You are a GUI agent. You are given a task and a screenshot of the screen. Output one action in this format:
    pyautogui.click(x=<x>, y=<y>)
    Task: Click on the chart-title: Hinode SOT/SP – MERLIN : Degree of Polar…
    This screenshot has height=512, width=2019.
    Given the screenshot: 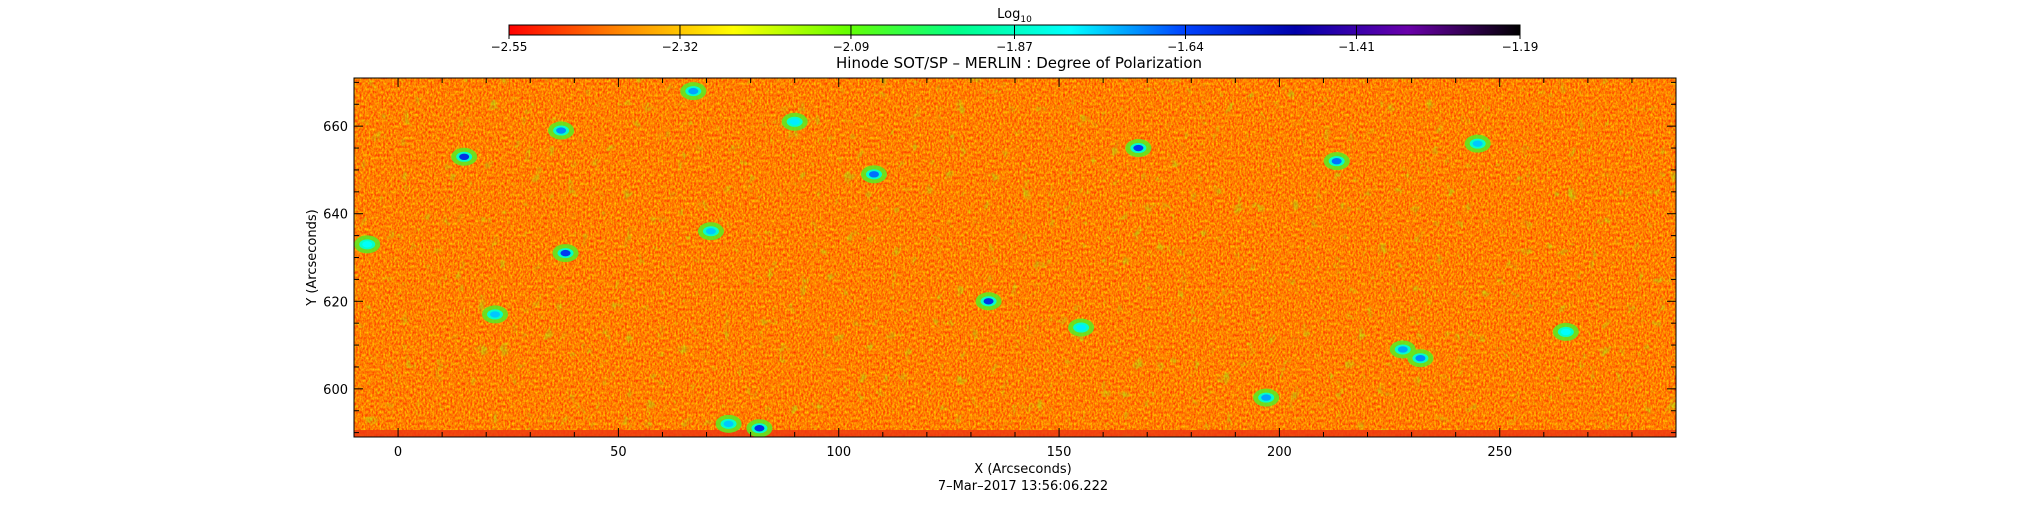 What is the action you would take?
    pyautogui.click(x=1019, y=63)
    